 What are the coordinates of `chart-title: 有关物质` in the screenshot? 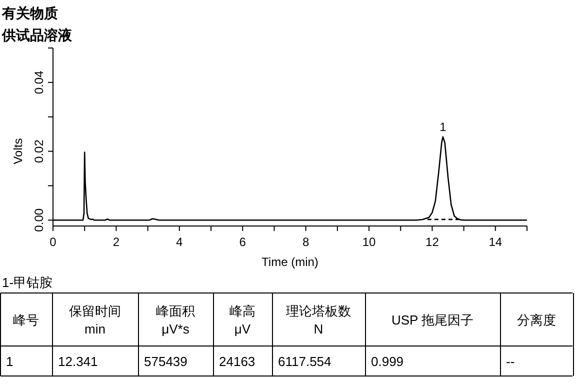 It's located at (29, 13).